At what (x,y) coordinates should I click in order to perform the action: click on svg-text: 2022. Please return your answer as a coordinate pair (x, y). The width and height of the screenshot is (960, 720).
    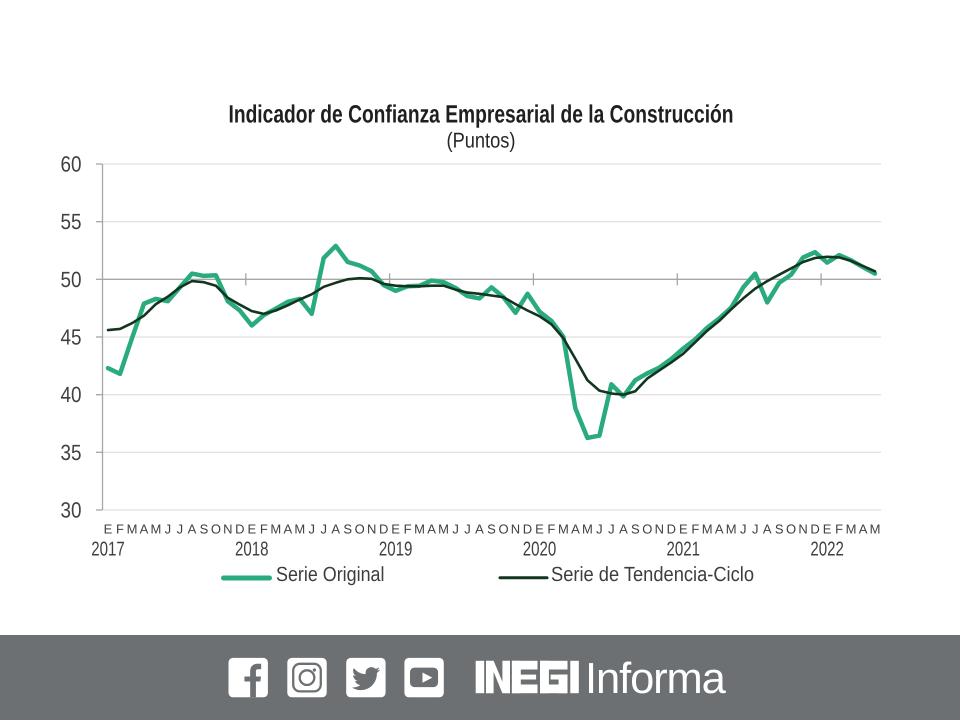
    Looking at the image, I should click on (827, 550).